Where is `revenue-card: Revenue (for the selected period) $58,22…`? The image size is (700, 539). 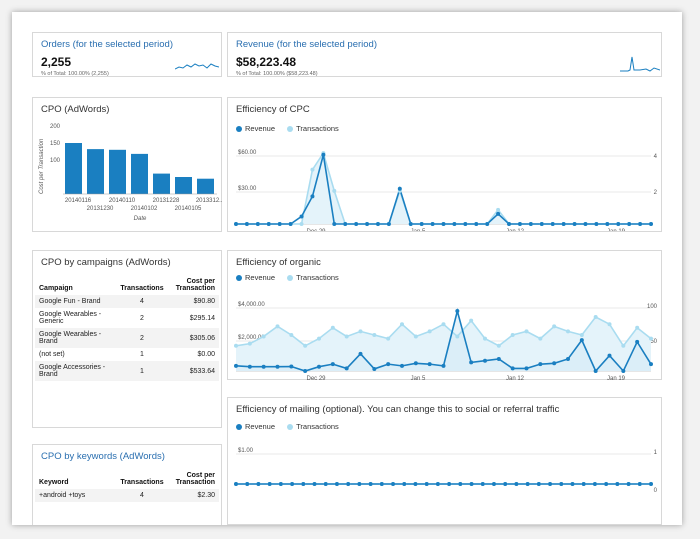 revenue-card: Revenue (for the selected period) $58,22… is located at coordinates (444, 54).